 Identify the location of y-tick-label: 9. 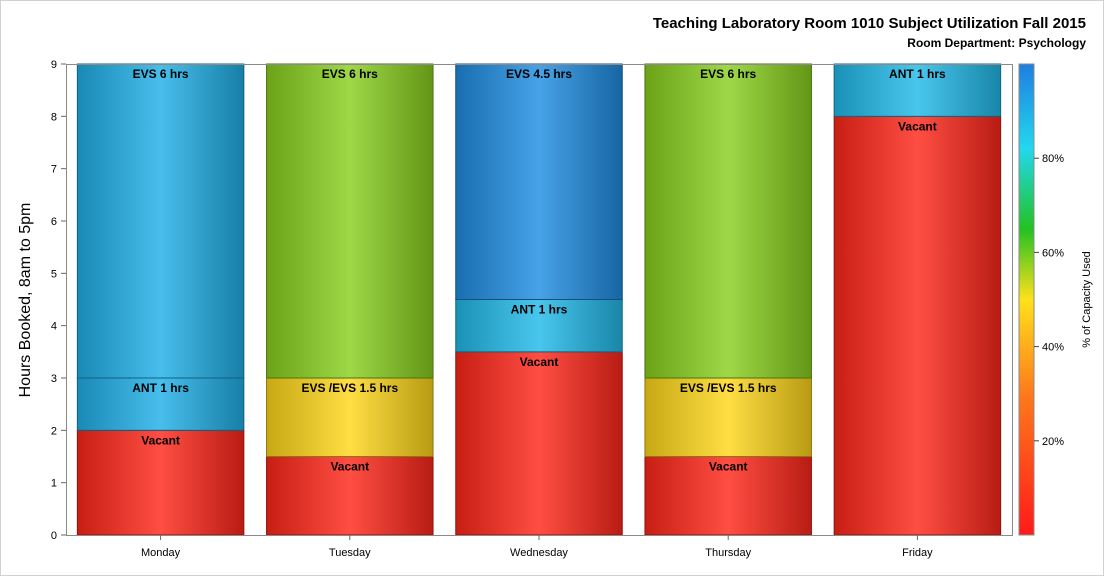
(54, 65).